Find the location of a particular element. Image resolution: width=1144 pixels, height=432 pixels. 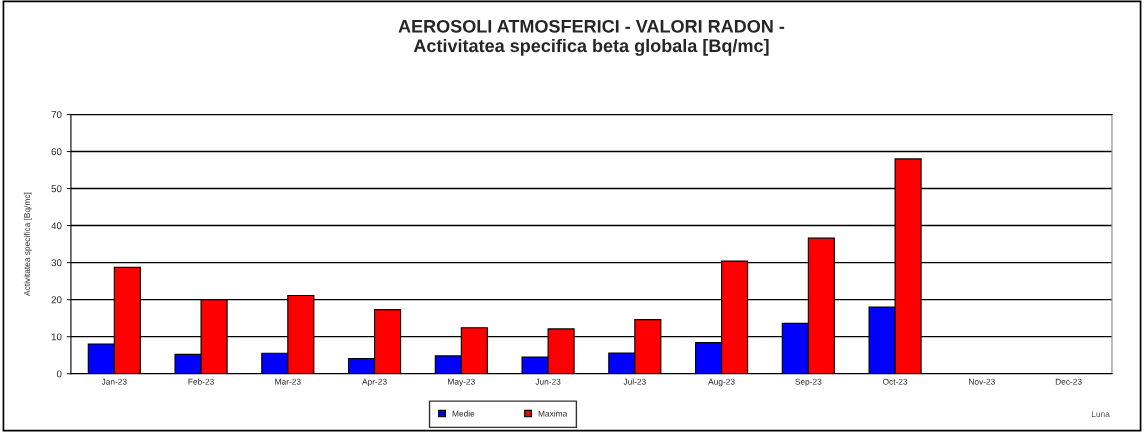

x-tick-label: Aug-23 is located at coordinates (721, 382).